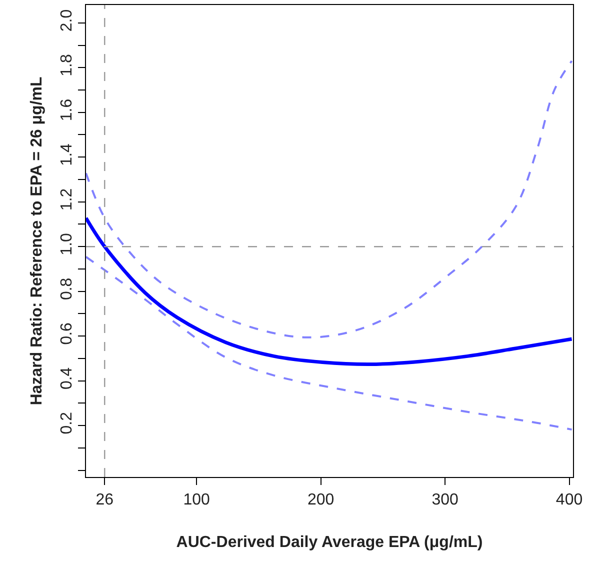  What do you see at coordinates (329, 542) in the screenshot?
I see `x-axis-title: AUC-Derived Daily Average EPA (μg/mL)` at bounding box center [329, 542].